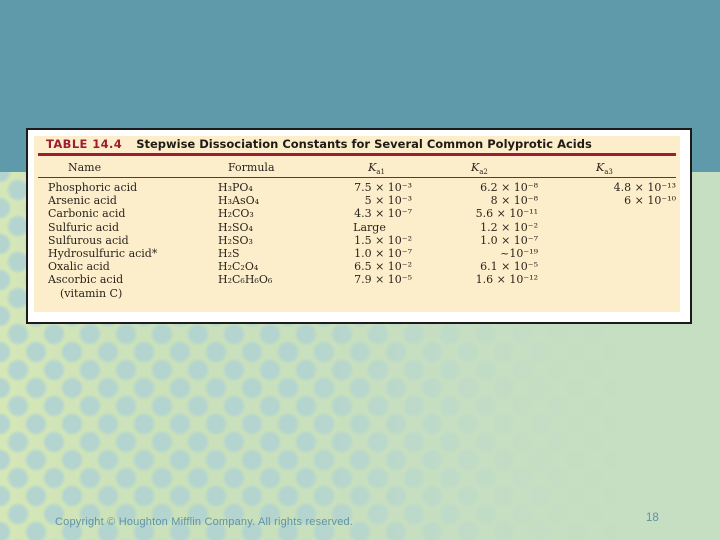 This screenshot has width=720, height=540. I want to click on cell-name: Oxalic acid, so click(79, 267).